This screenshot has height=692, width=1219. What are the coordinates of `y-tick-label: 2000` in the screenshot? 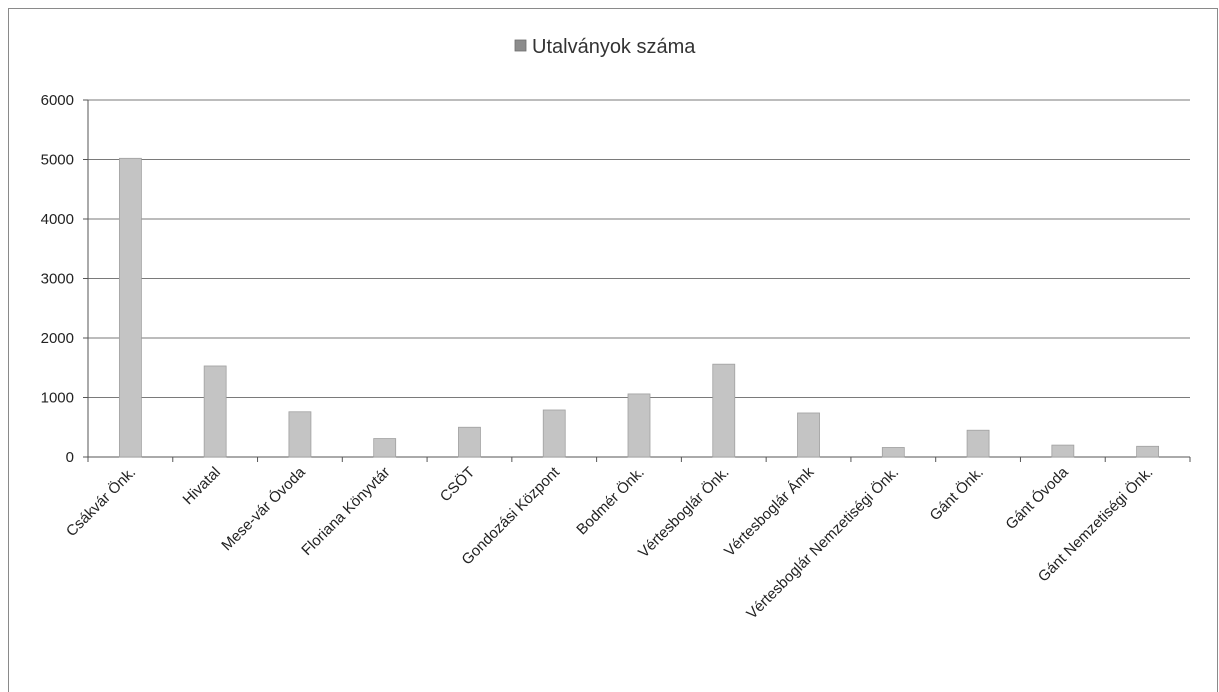 It's located at (57, 338).